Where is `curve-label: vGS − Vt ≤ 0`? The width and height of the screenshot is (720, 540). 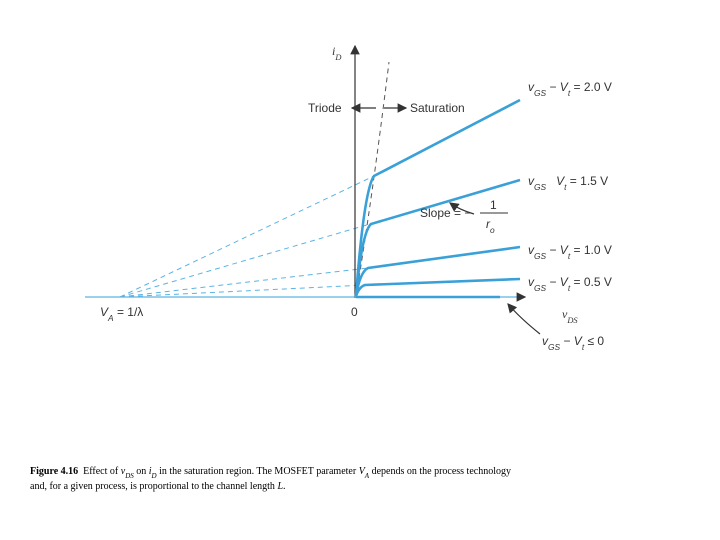
curve-label: vGS − Vt ≤ 0 is located at coordinates (573, 343).